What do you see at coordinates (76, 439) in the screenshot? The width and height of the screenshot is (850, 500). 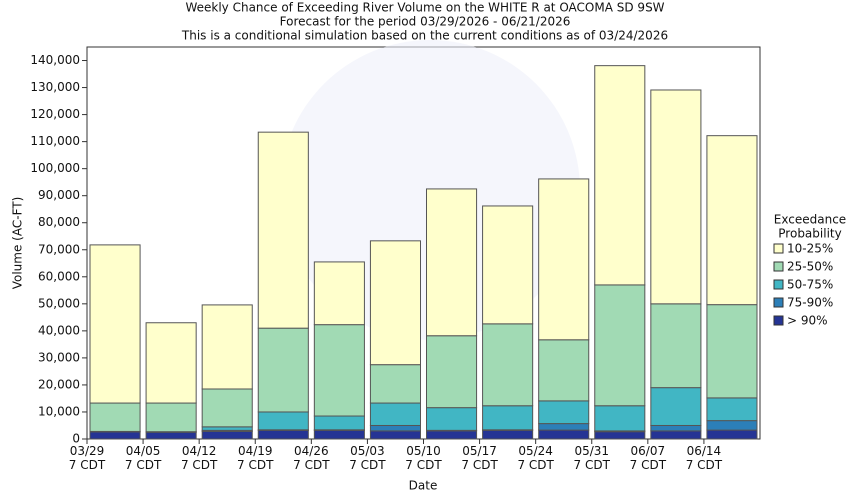 I see `y-tick-label: 0` at bounding box center [76, 439].